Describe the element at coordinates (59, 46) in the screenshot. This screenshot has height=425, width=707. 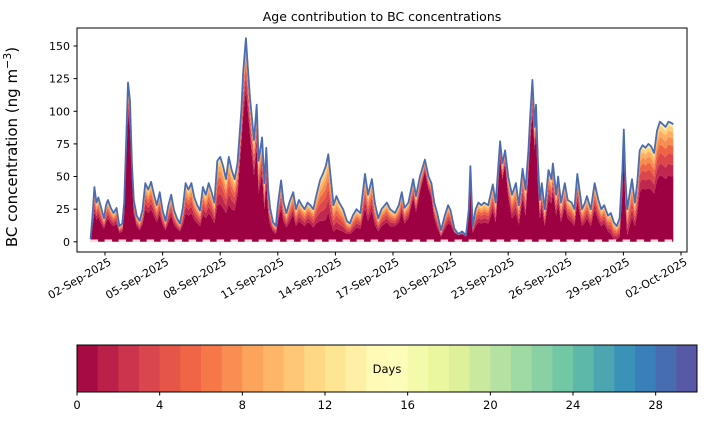
I see `y-tick-label: 150` at that location.